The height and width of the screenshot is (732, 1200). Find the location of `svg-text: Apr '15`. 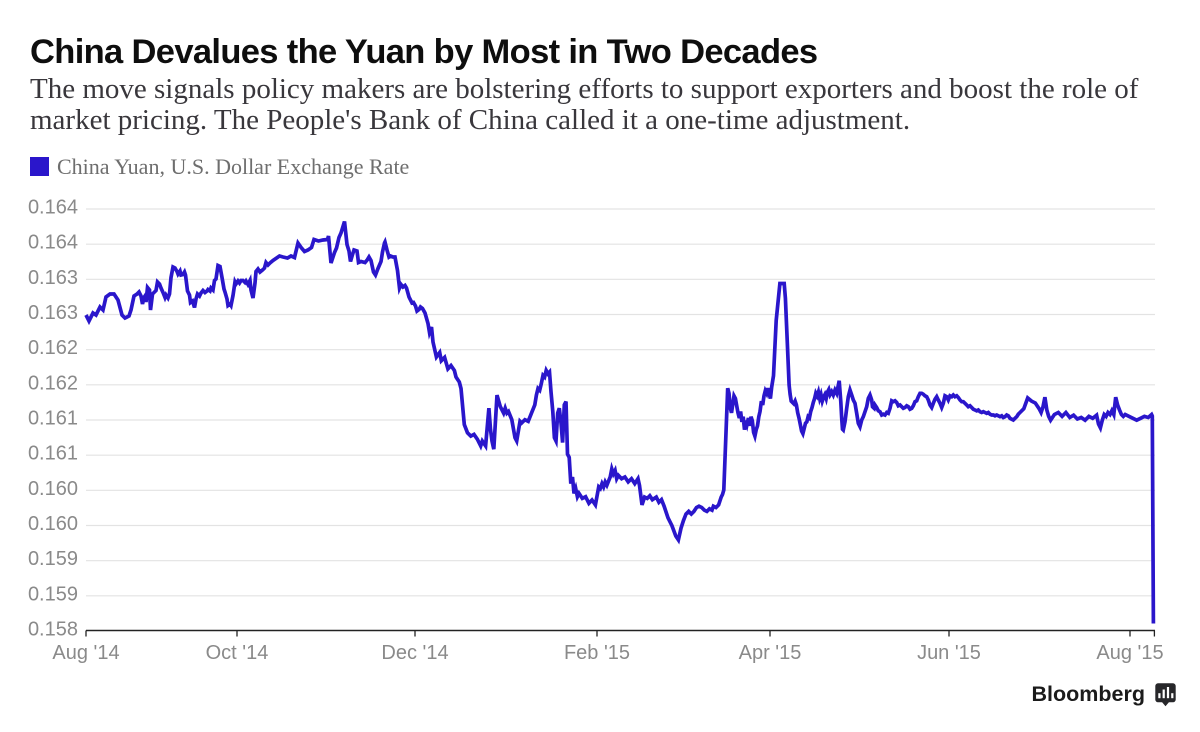

svg-text: Apr '15 is located at coordinates (770, 653).